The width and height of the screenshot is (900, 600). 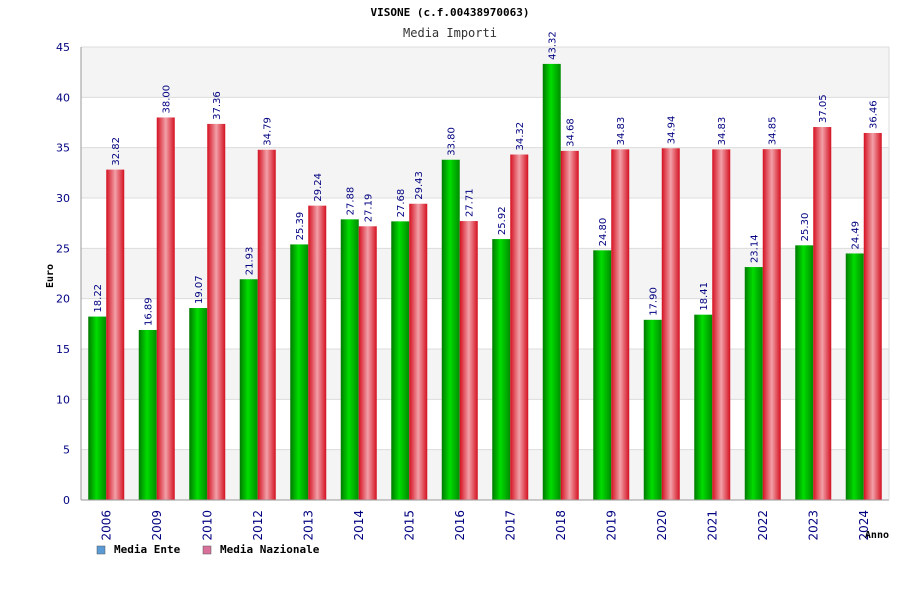 I want to click on bar-media-nazionale-2016, so click(x=468, y=360).